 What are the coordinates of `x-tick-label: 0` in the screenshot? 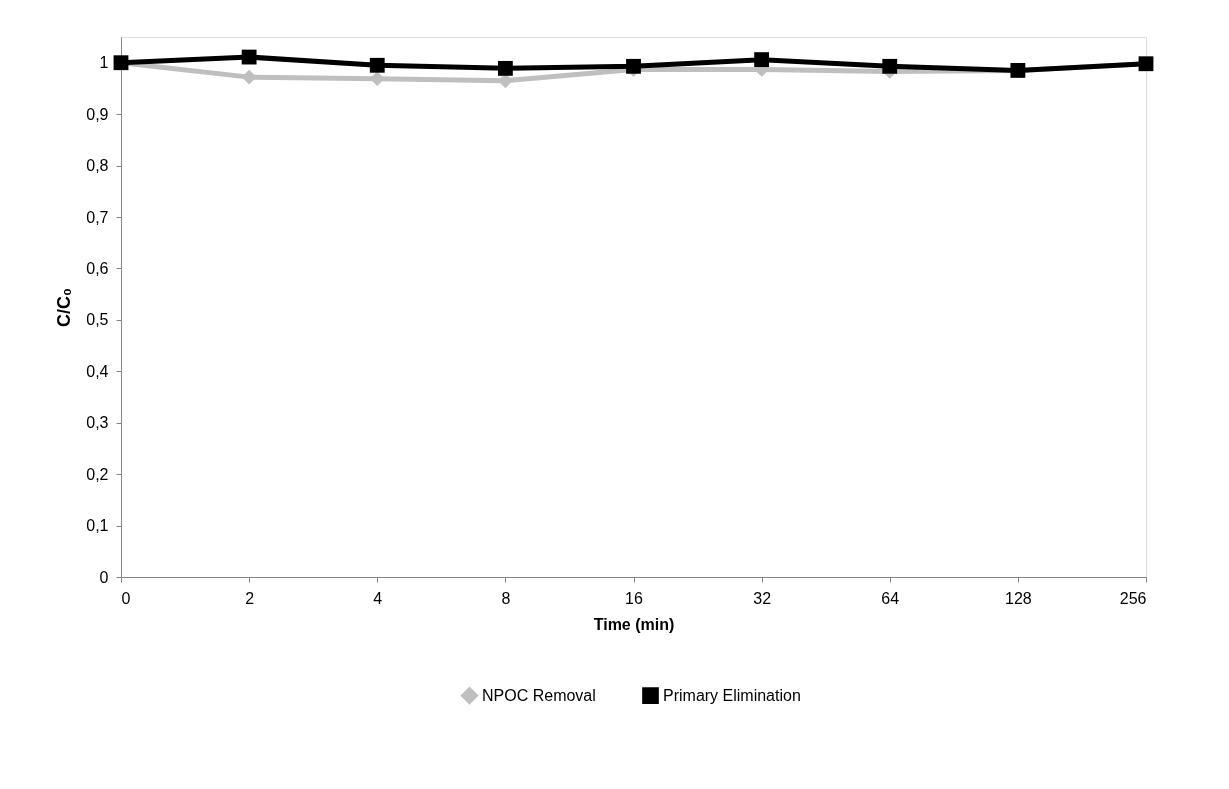 It's located at (126, 598).